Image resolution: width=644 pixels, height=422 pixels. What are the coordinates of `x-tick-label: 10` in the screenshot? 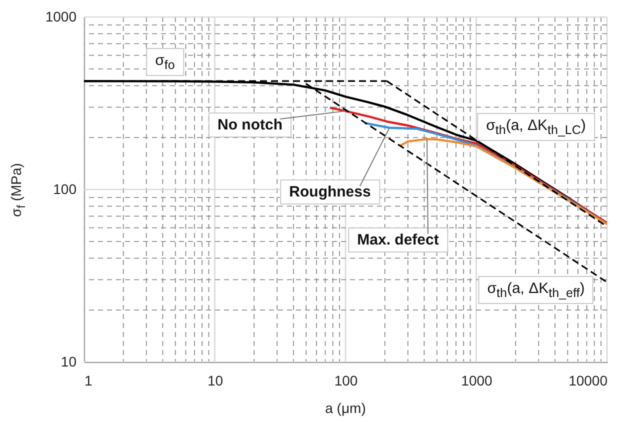 It's located at (215, 380).